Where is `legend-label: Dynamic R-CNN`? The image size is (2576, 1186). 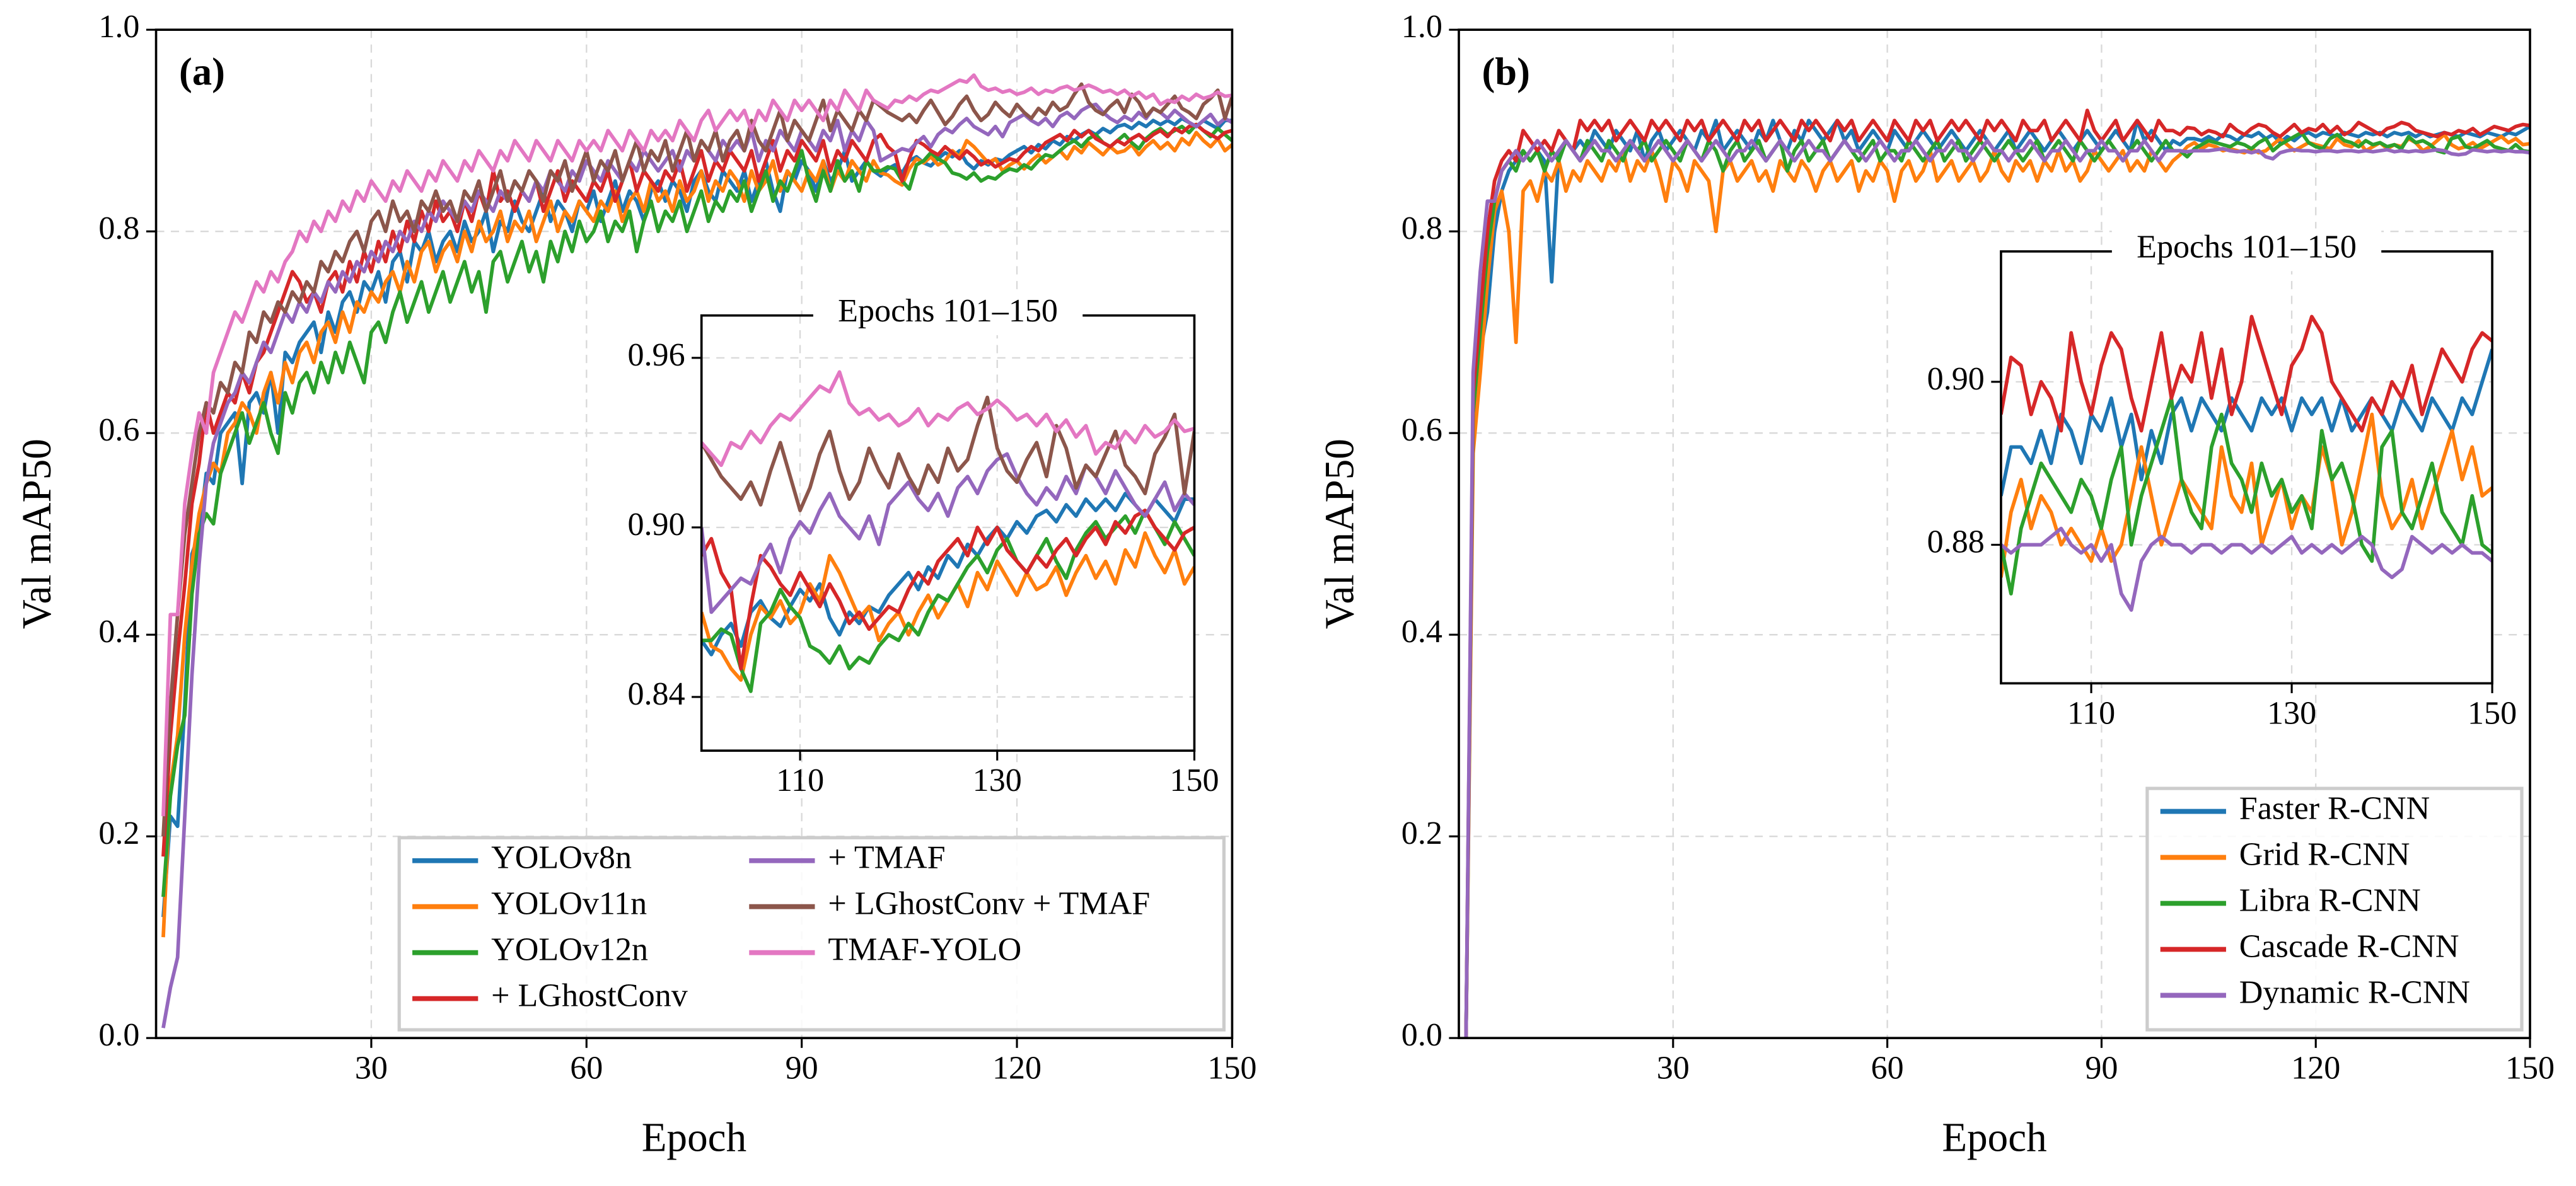
legend-label: Dynamic R-CNN is located at coordinates (2354, 992).